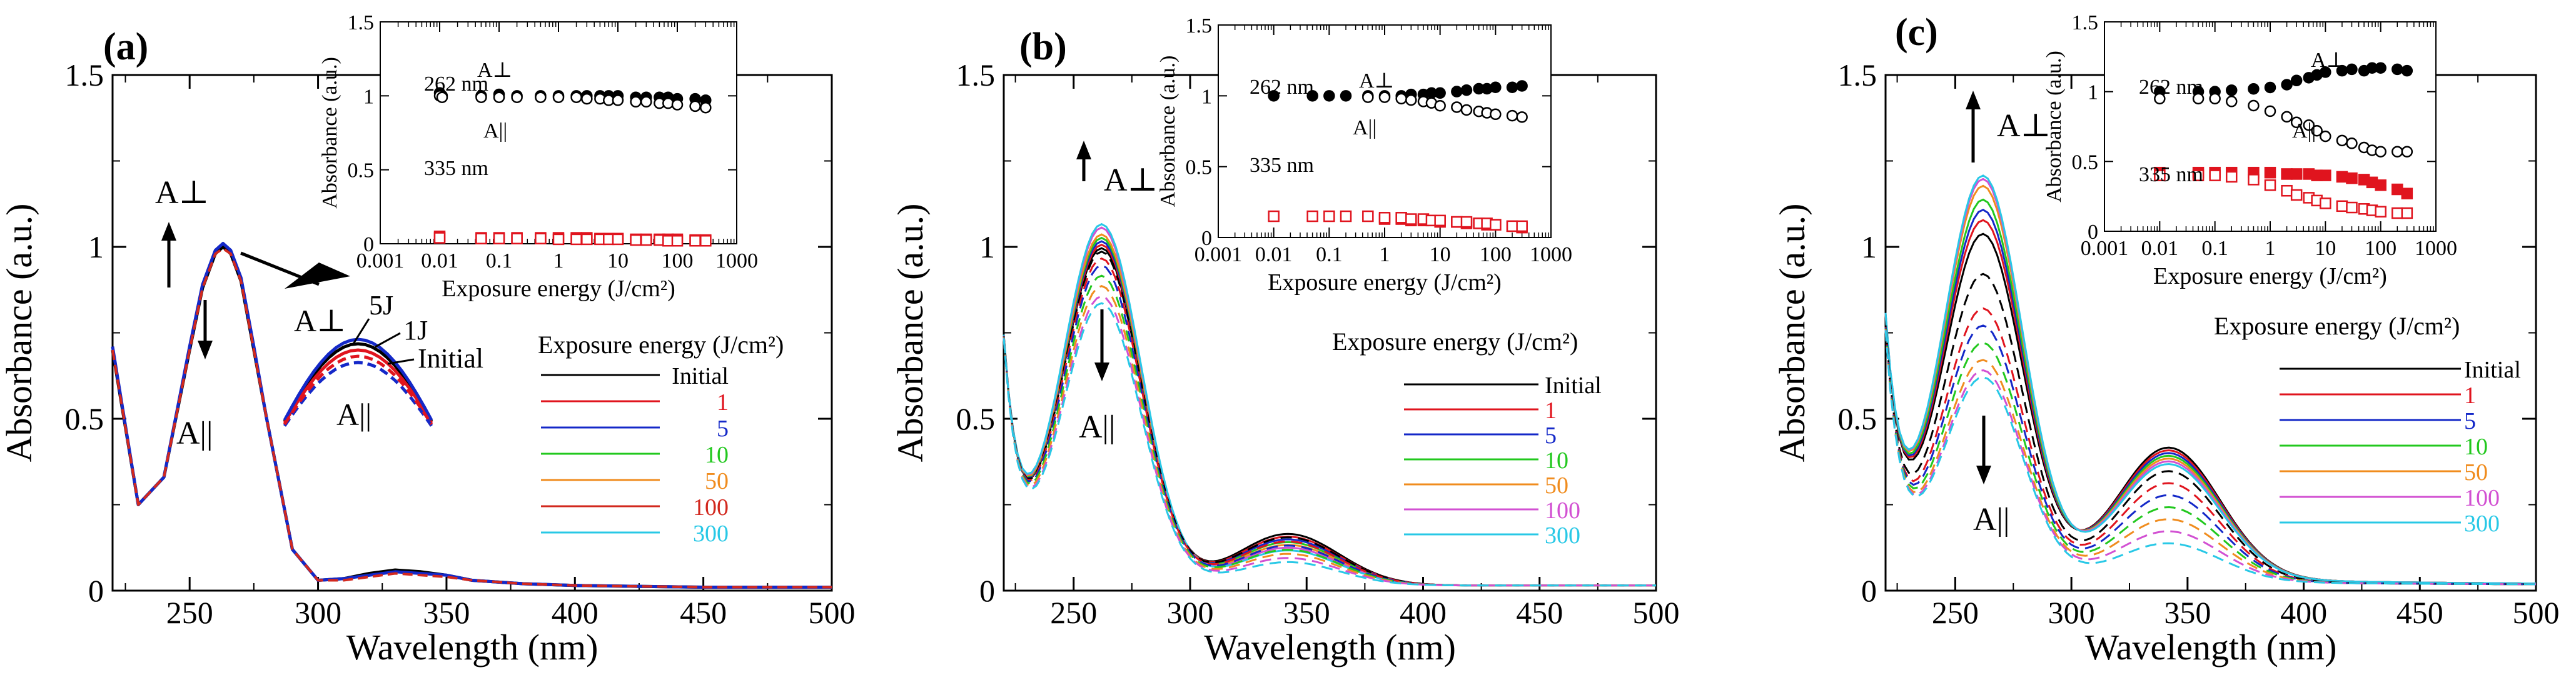 Image resolution: width=2576 pixels, height=695 pixels. Describe the element at coordinates (2283, 125) in the screenshot. I see `inset-series` at that location.